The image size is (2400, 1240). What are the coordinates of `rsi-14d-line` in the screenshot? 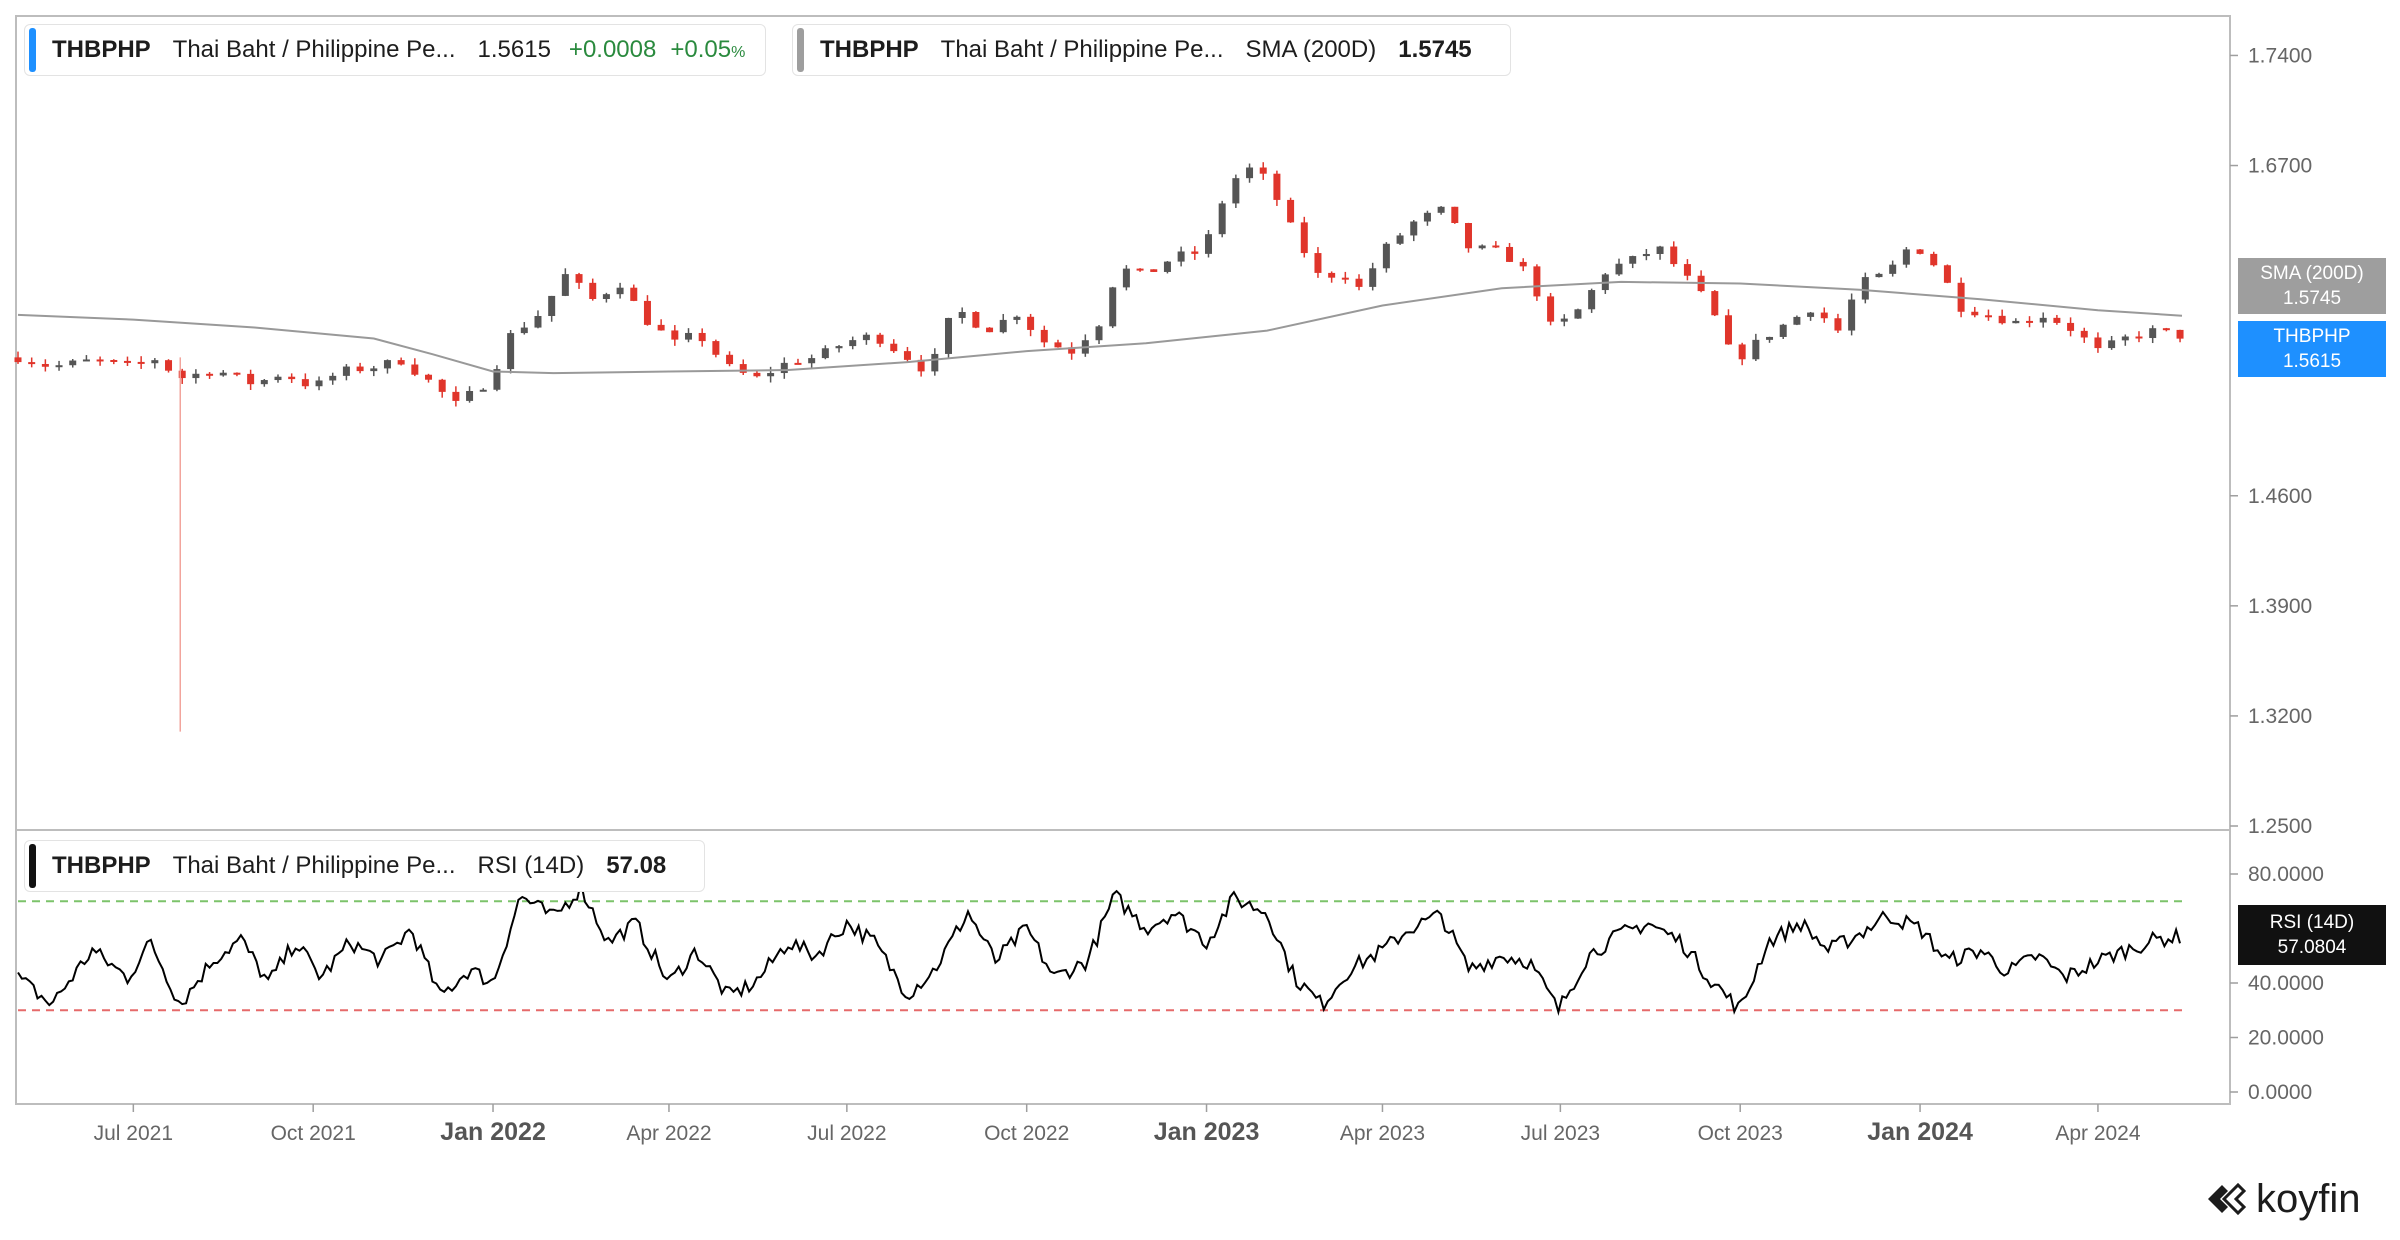 It's located at (1099, 949).